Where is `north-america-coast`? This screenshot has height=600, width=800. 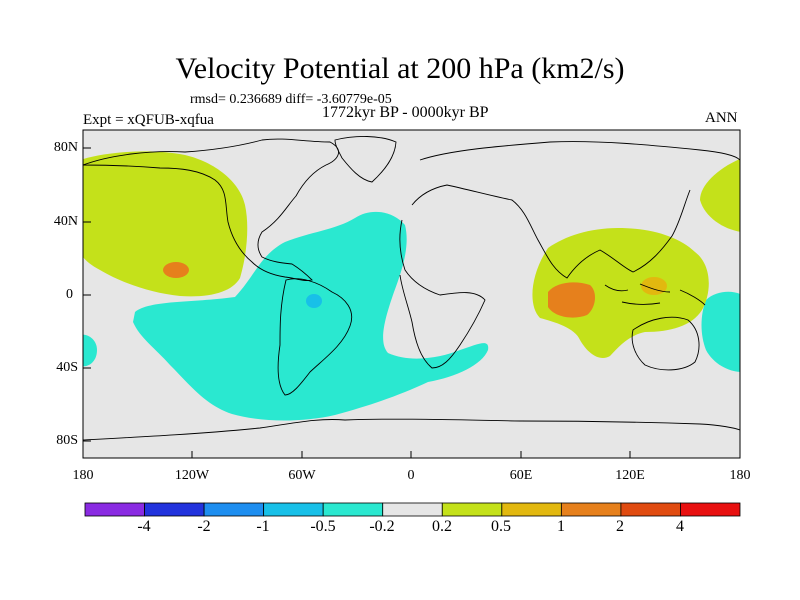
north-america-coast is located at coordinates (211, 209).